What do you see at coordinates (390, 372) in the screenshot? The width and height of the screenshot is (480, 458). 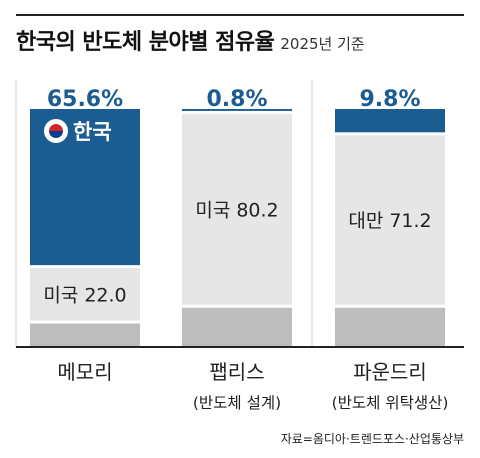 I see `category-label: 파운드리` at bounding box center [390, 372].